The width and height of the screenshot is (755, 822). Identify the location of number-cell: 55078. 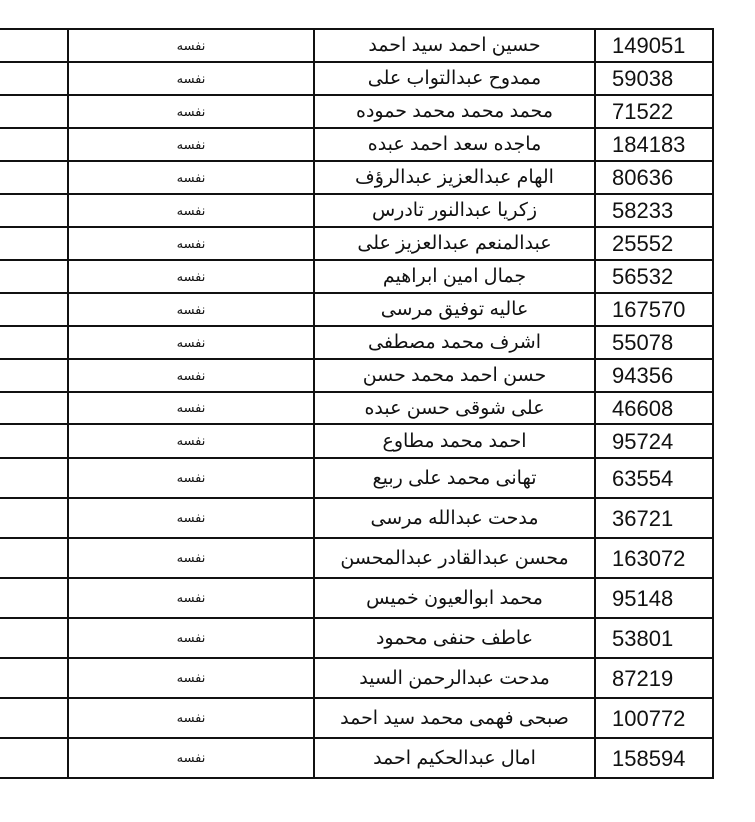
(654, 342).